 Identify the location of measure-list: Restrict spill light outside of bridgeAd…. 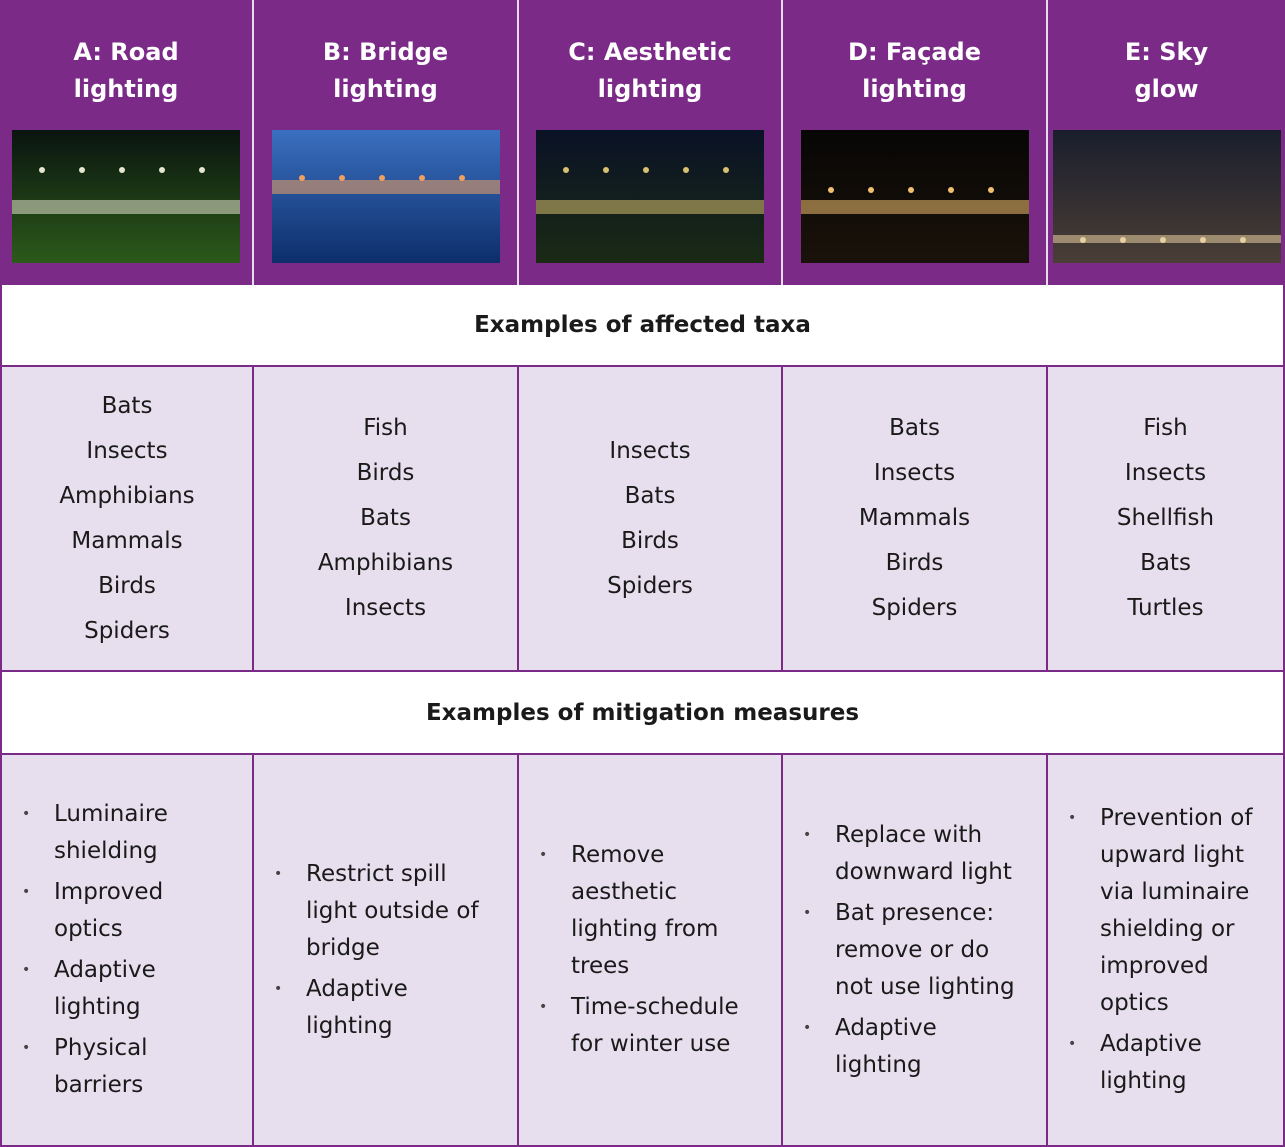
(385, 950).